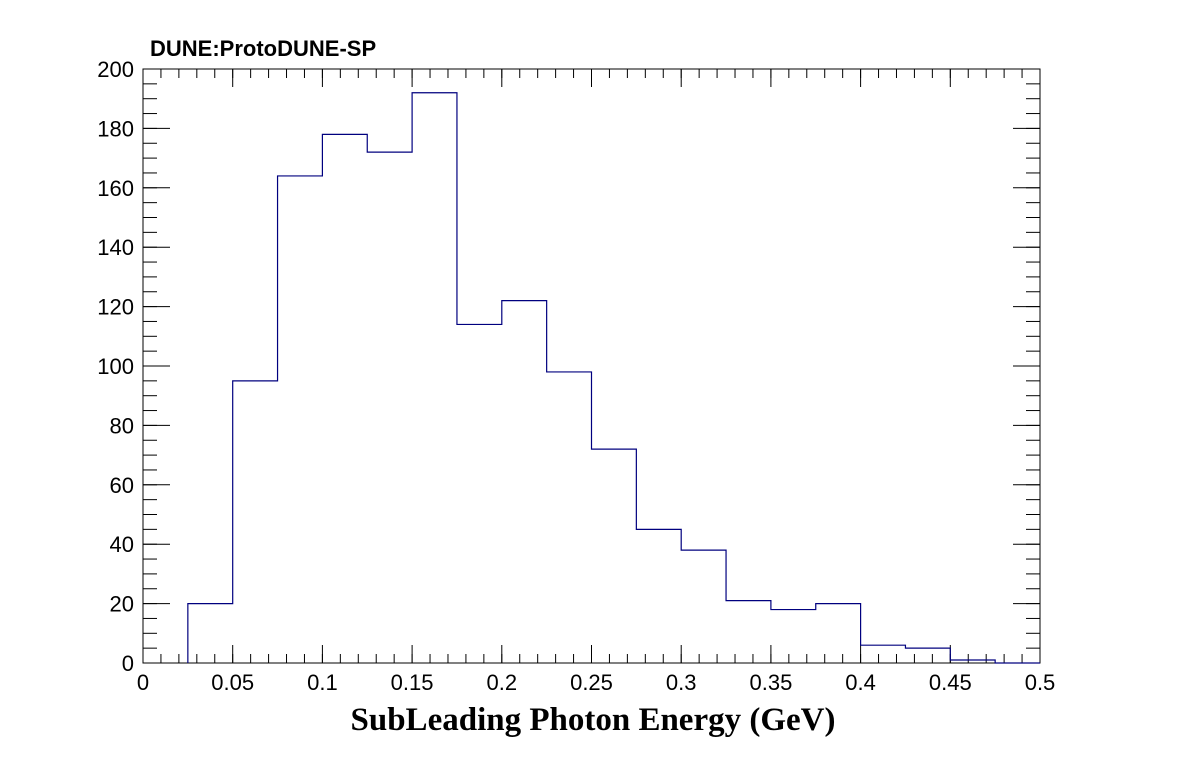 The width and height of the screenshot is (1196, 777). What do you see at coordinates (128, 663) in the screenshot?
I see `y-tick-label: 0` at bounding box center [128, 663].